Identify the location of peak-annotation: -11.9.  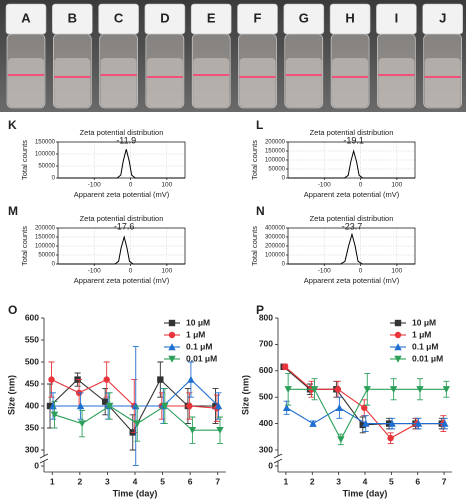
(126, 140).